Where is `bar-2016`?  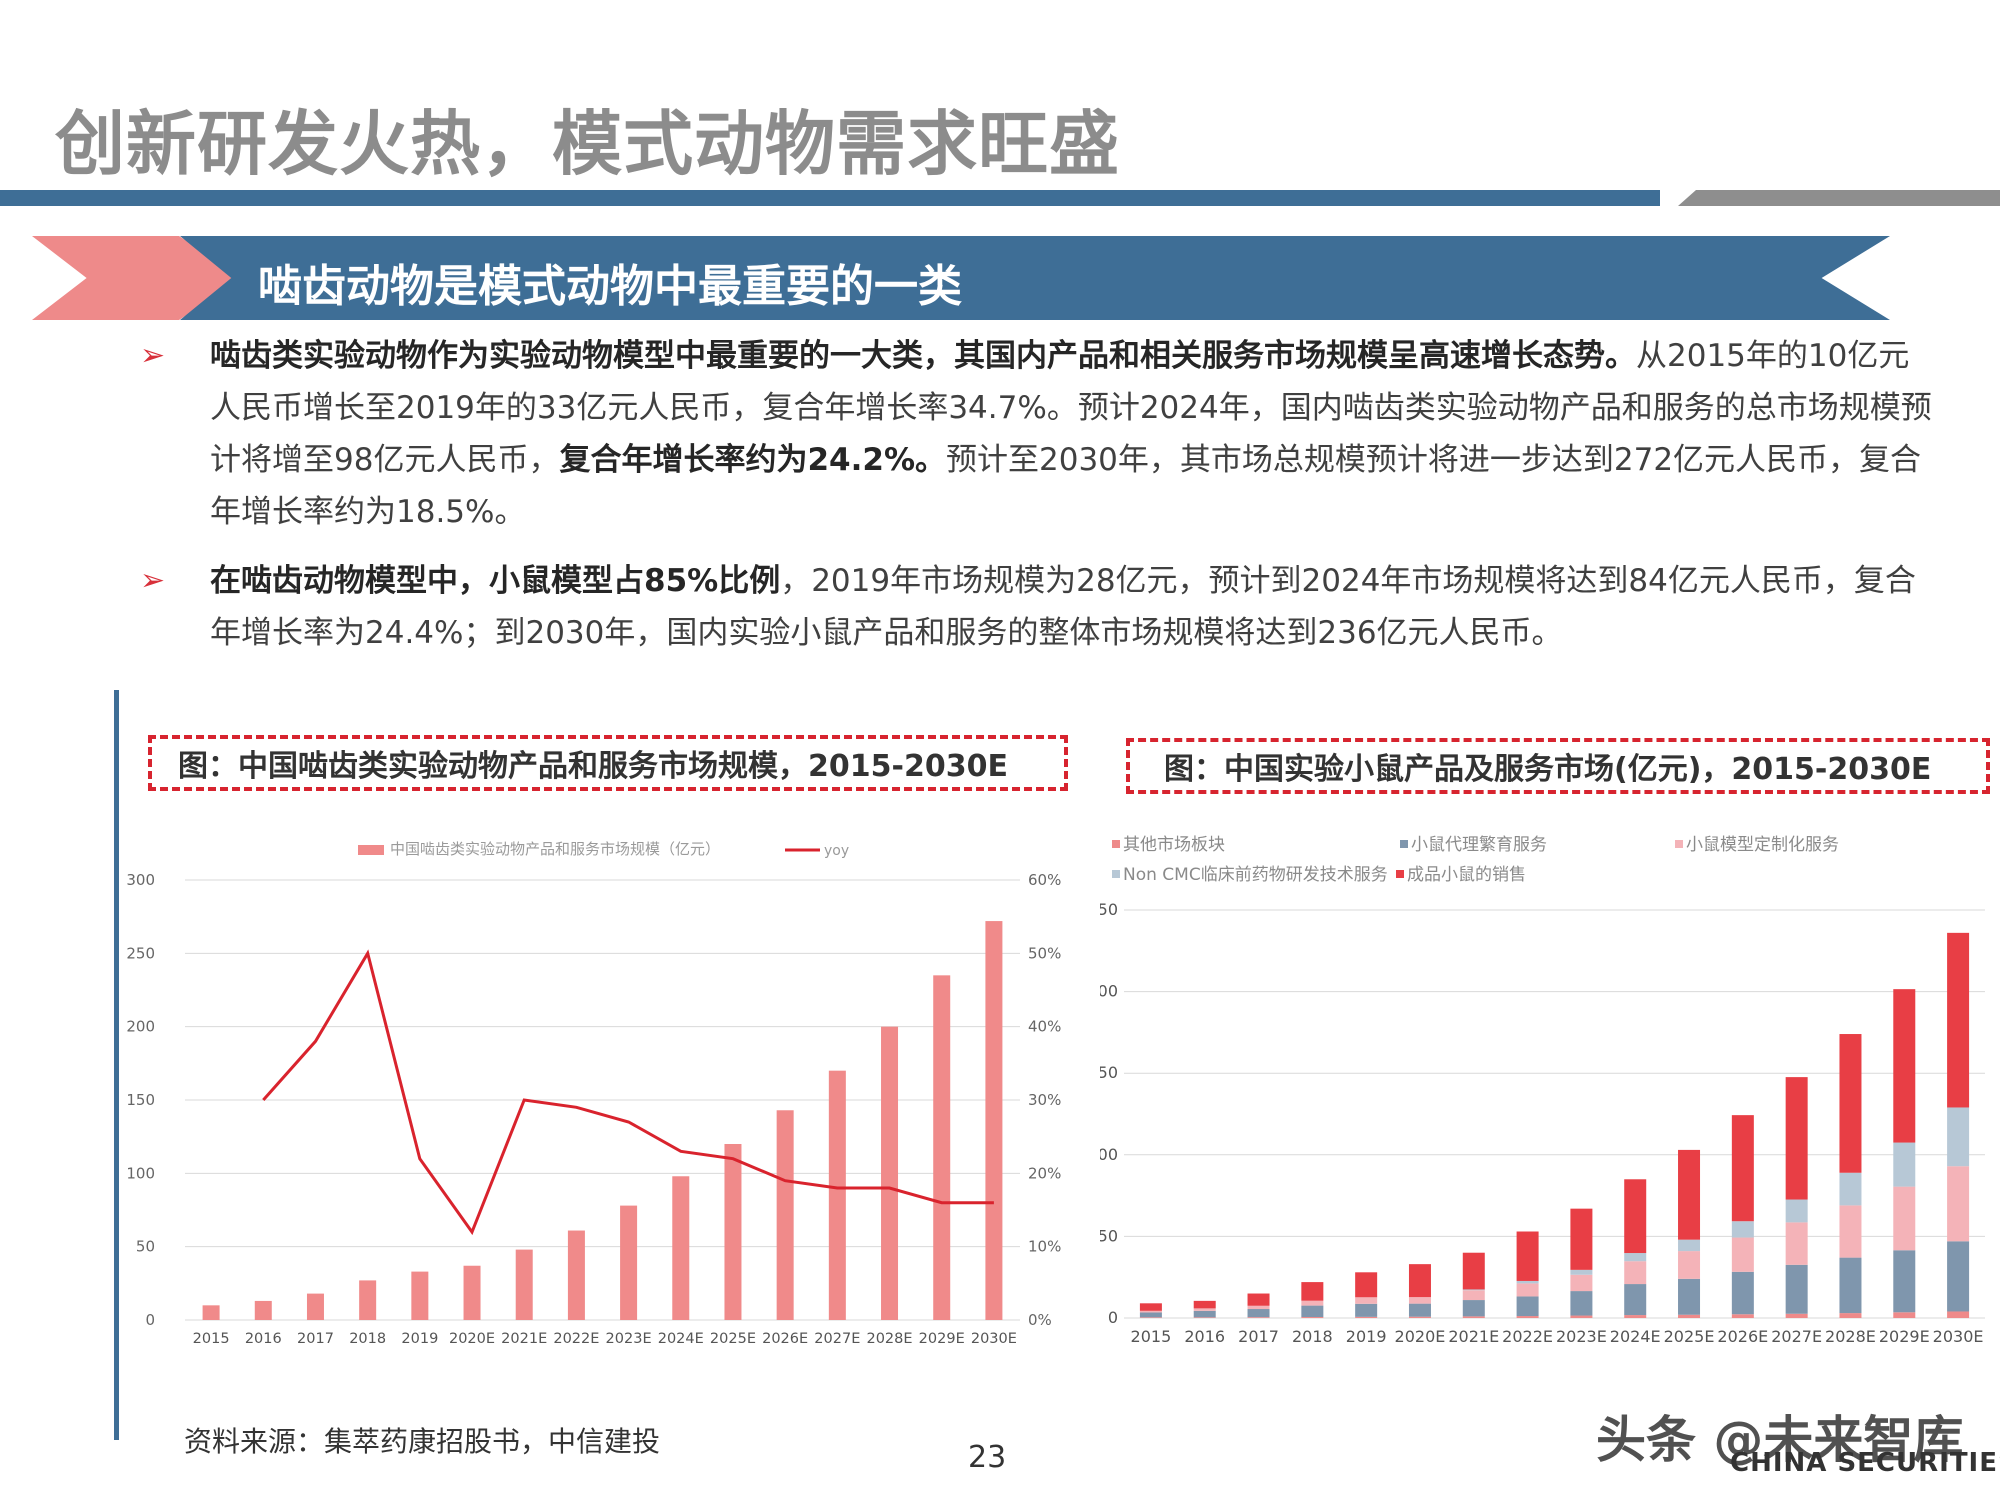
bar-2016 is located at coordinates (263, 1310).